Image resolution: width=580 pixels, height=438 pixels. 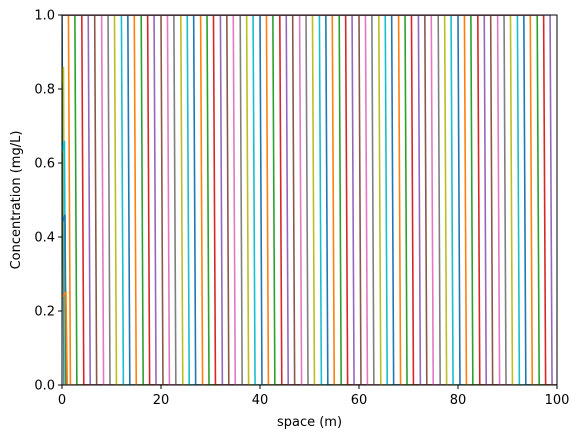 I want to click on x-tick-label: 100, so click(x=557, y=400).